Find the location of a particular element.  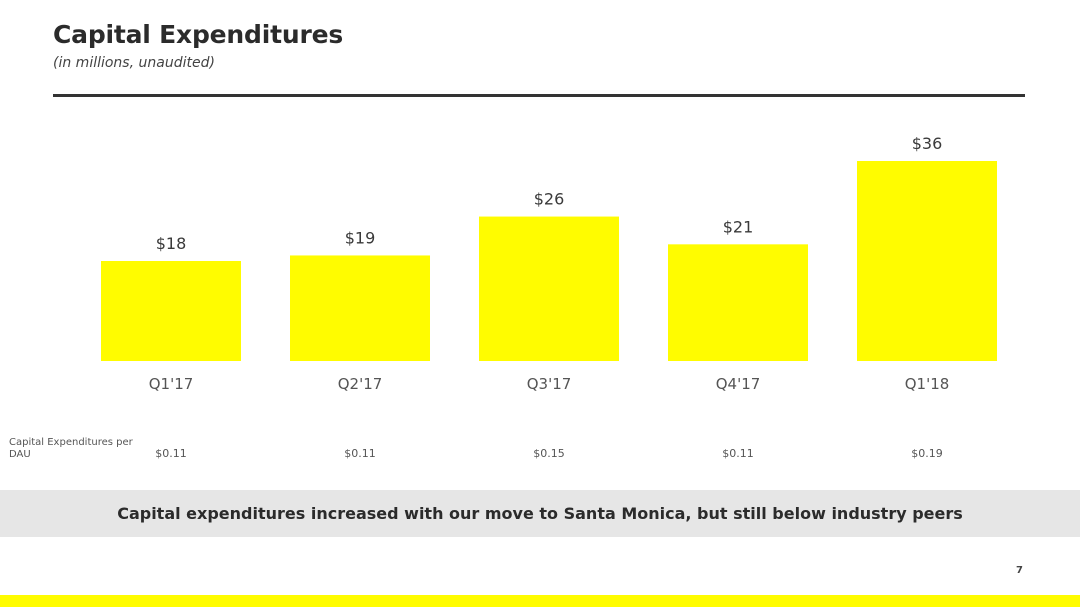

x-tick-label: Q1'18 is located at coordinates (927, 384).